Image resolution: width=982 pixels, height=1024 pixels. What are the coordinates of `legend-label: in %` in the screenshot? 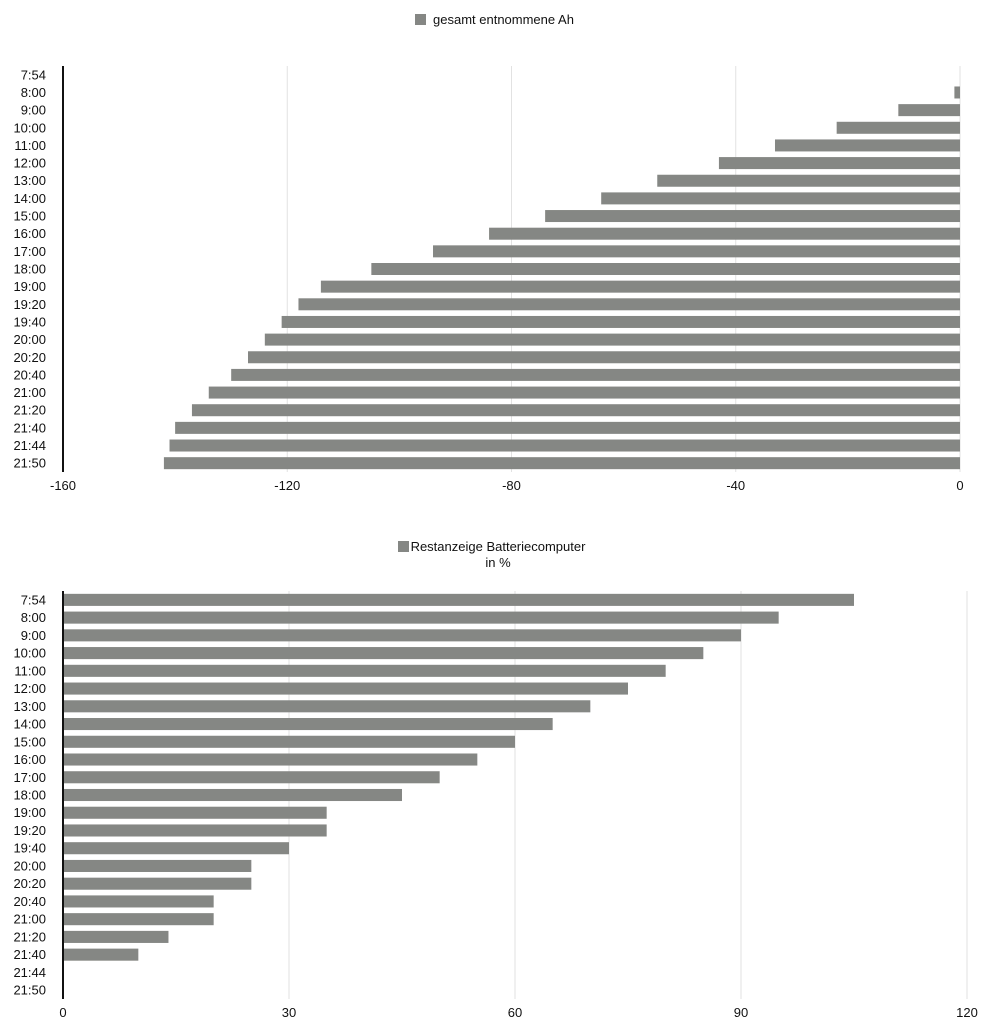 It's located at (498, 562).